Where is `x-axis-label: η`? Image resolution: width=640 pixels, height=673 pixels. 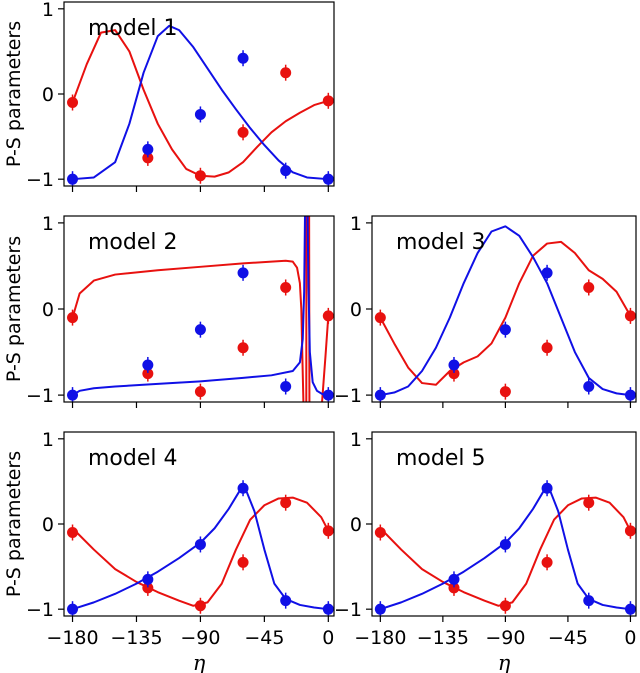
x-axis-label: η is located at coordinates (199, 662).